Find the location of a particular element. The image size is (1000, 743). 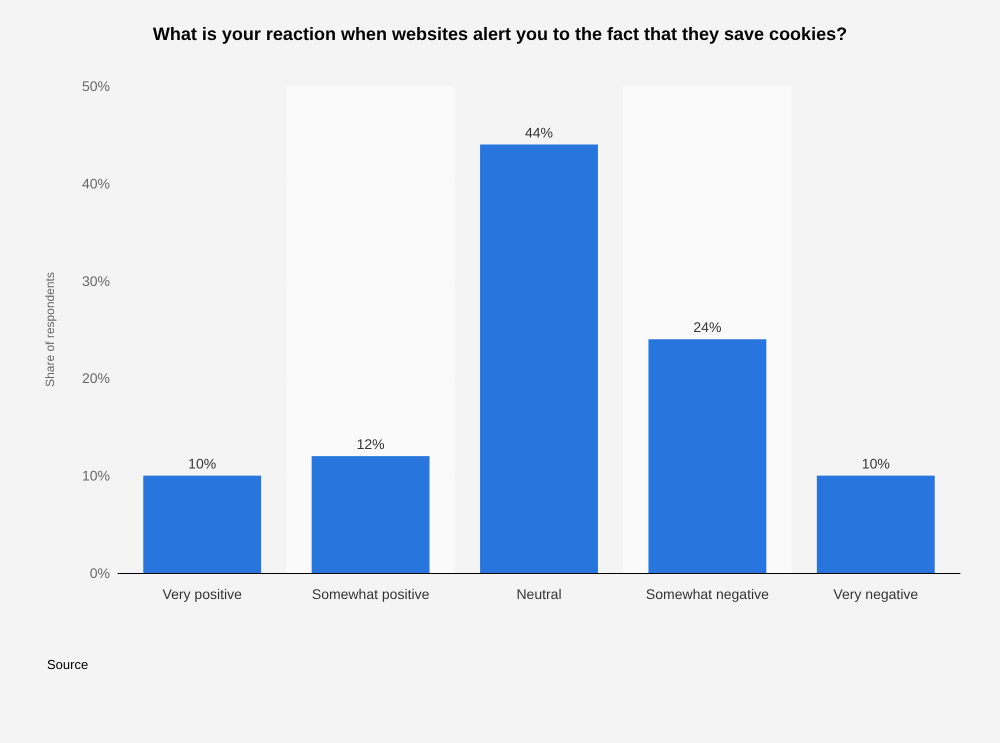

x-tick-label: Somewhat negative is located at coordinates (708, 594).